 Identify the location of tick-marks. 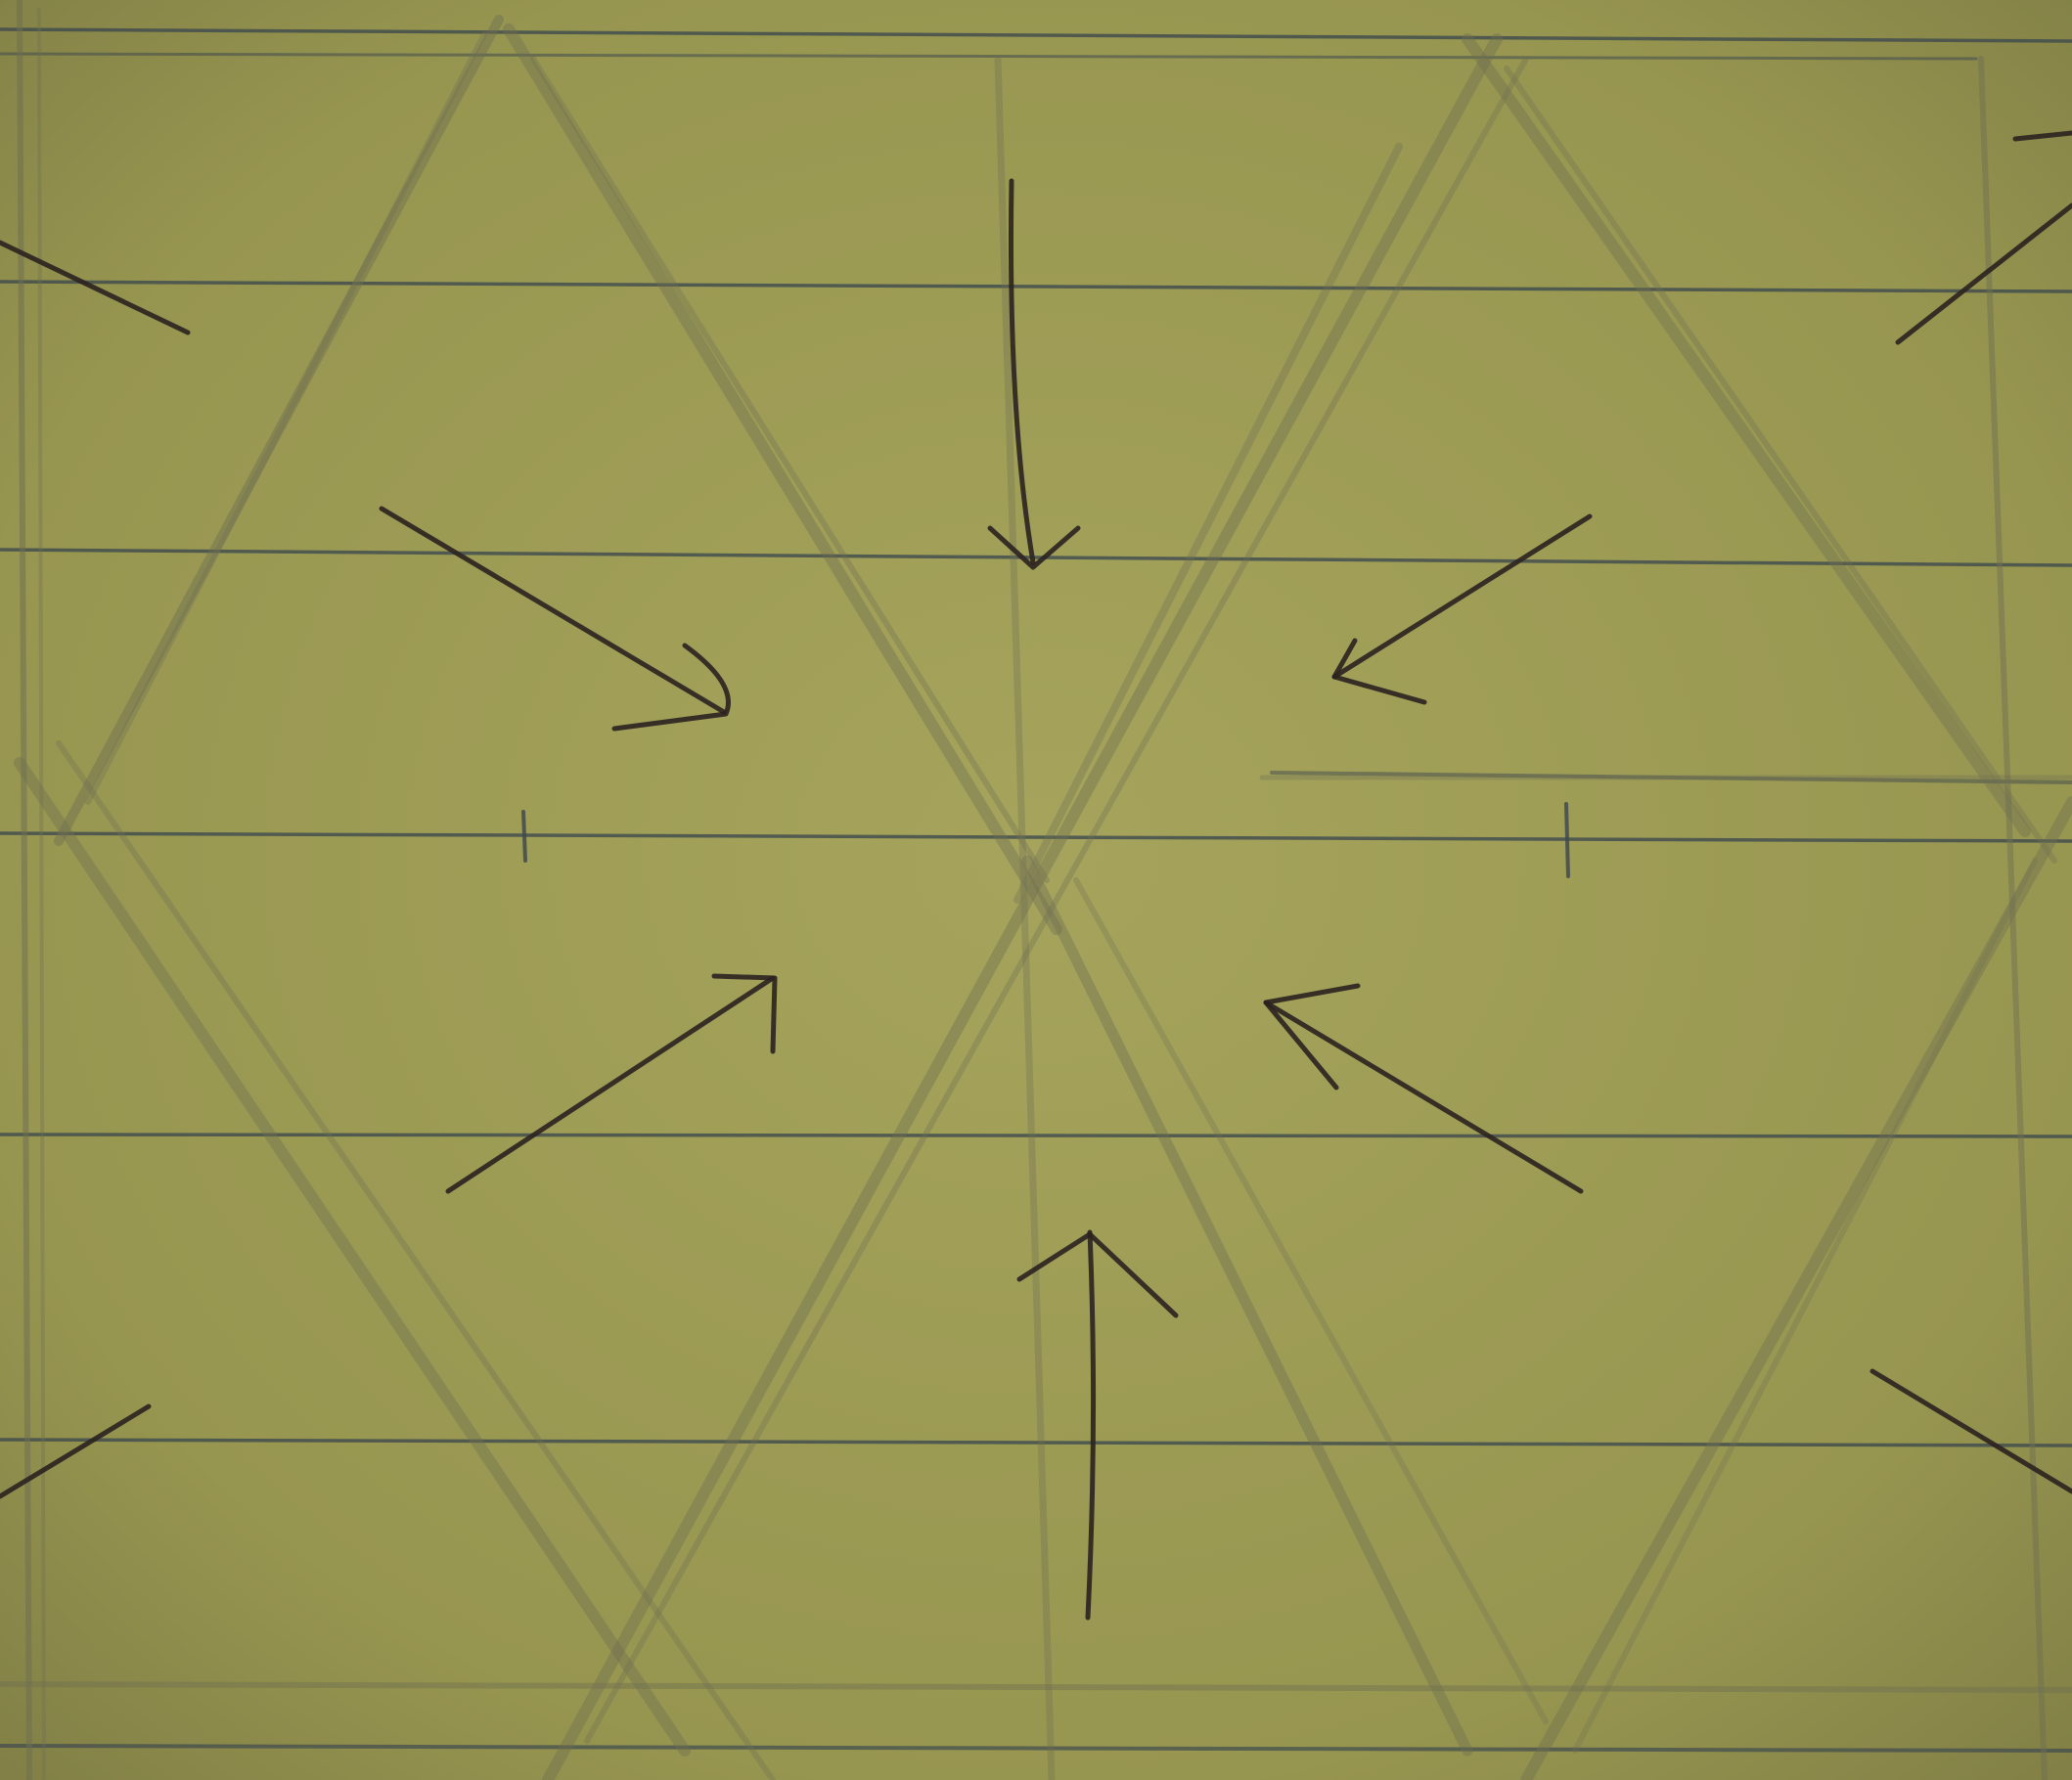
(1046, 840).